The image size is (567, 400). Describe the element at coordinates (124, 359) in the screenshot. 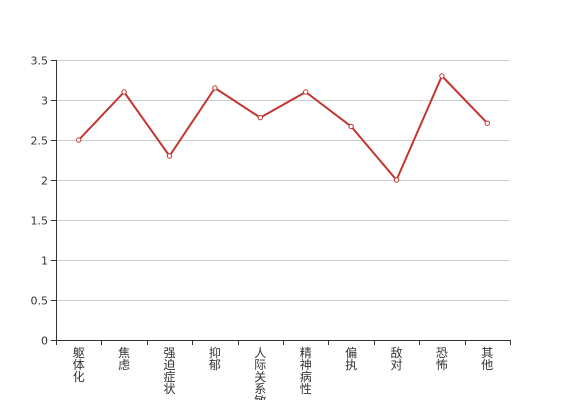

I see `x-category-label: 焦虑` at that location.